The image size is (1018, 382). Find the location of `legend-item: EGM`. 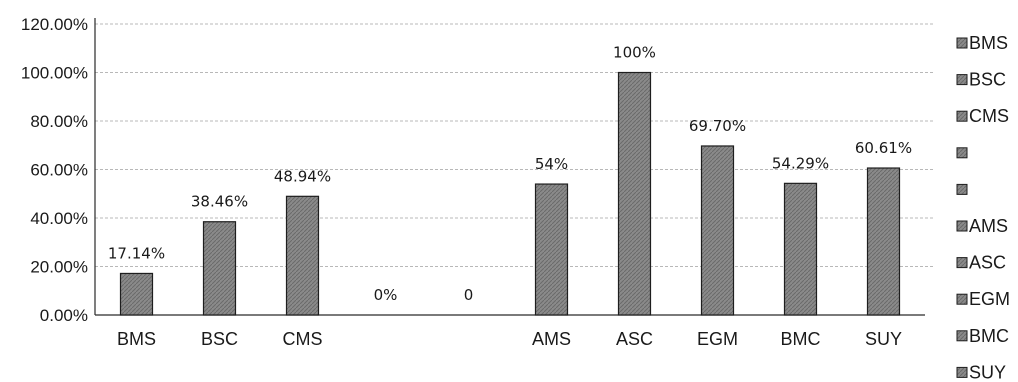

legend-item: EGM is located at coordinates (983, 299).